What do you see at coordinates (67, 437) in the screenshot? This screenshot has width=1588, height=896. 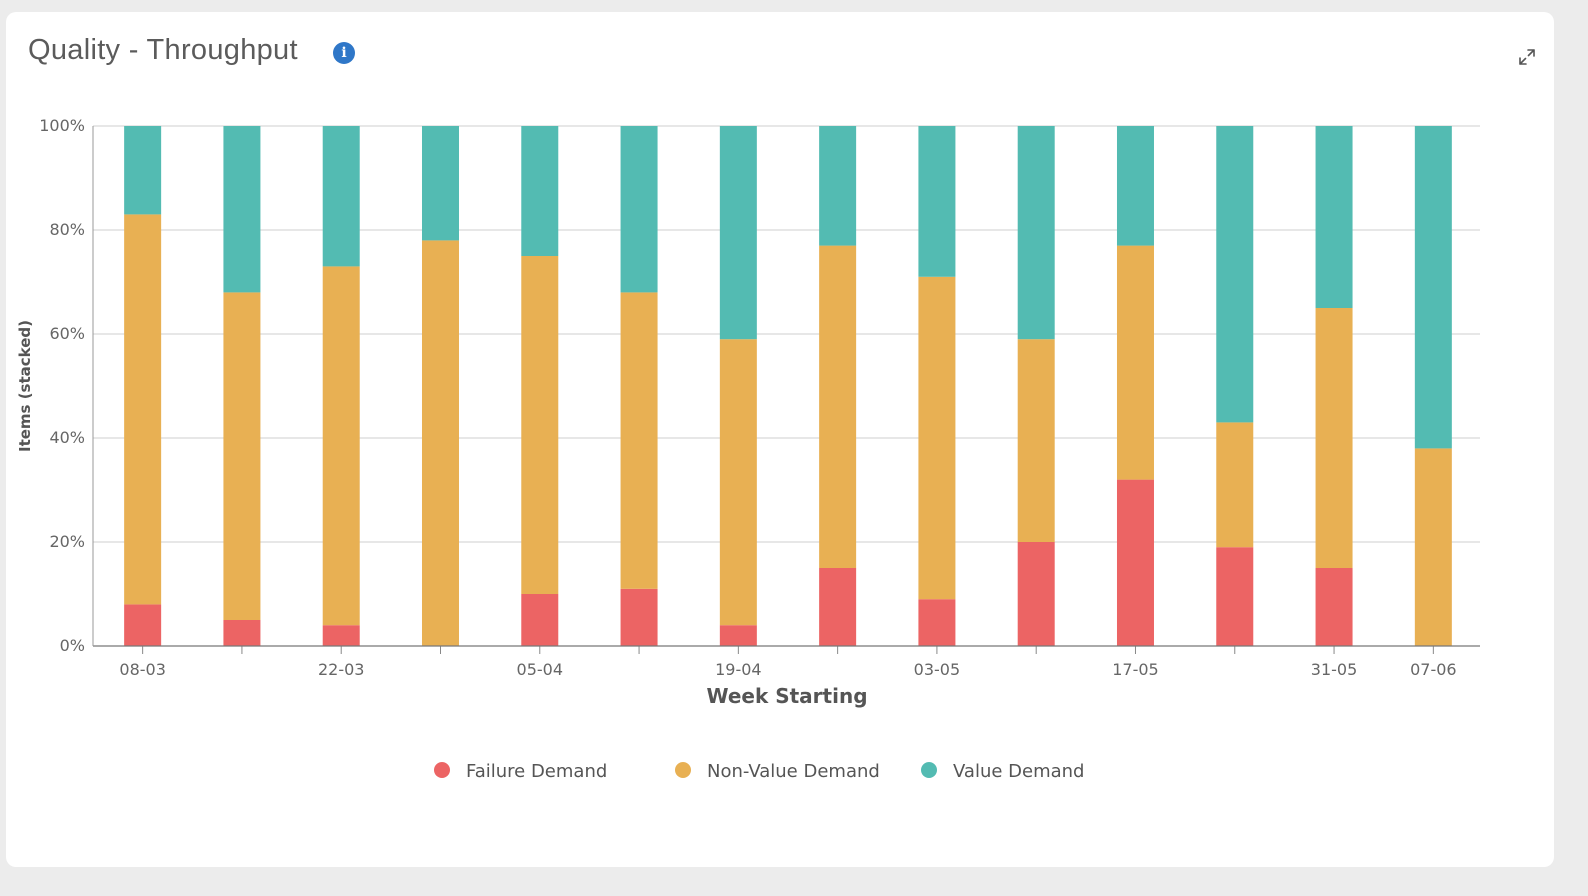 I see `y-tick-label: 40%` at bounding box center [67, 437].